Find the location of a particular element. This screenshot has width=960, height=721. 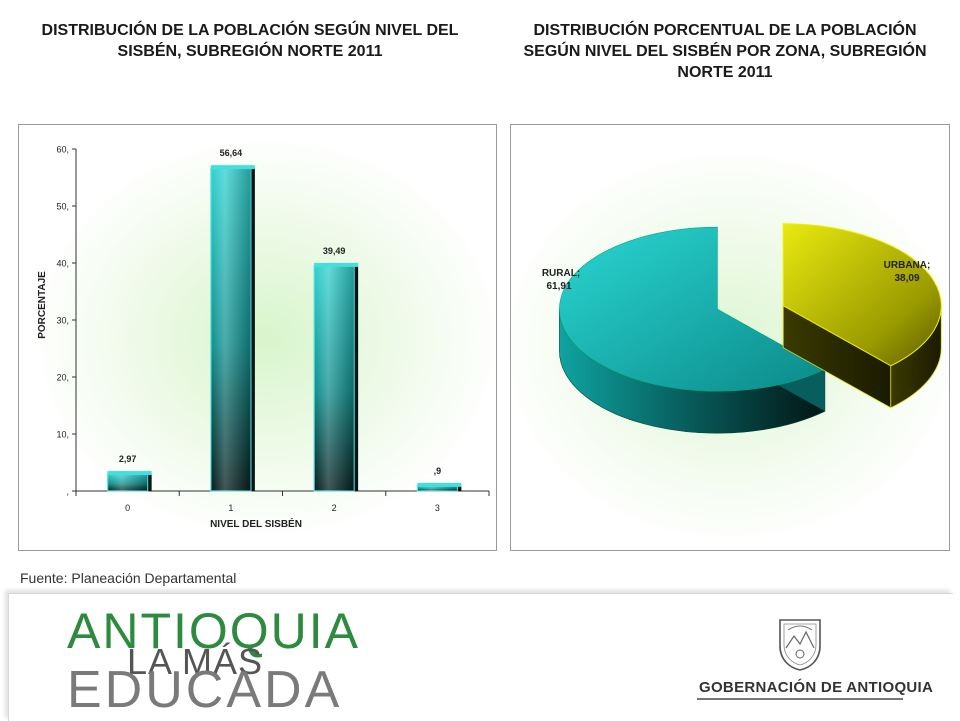

bar-2: 39,49 is located at coordinates (336, 369).